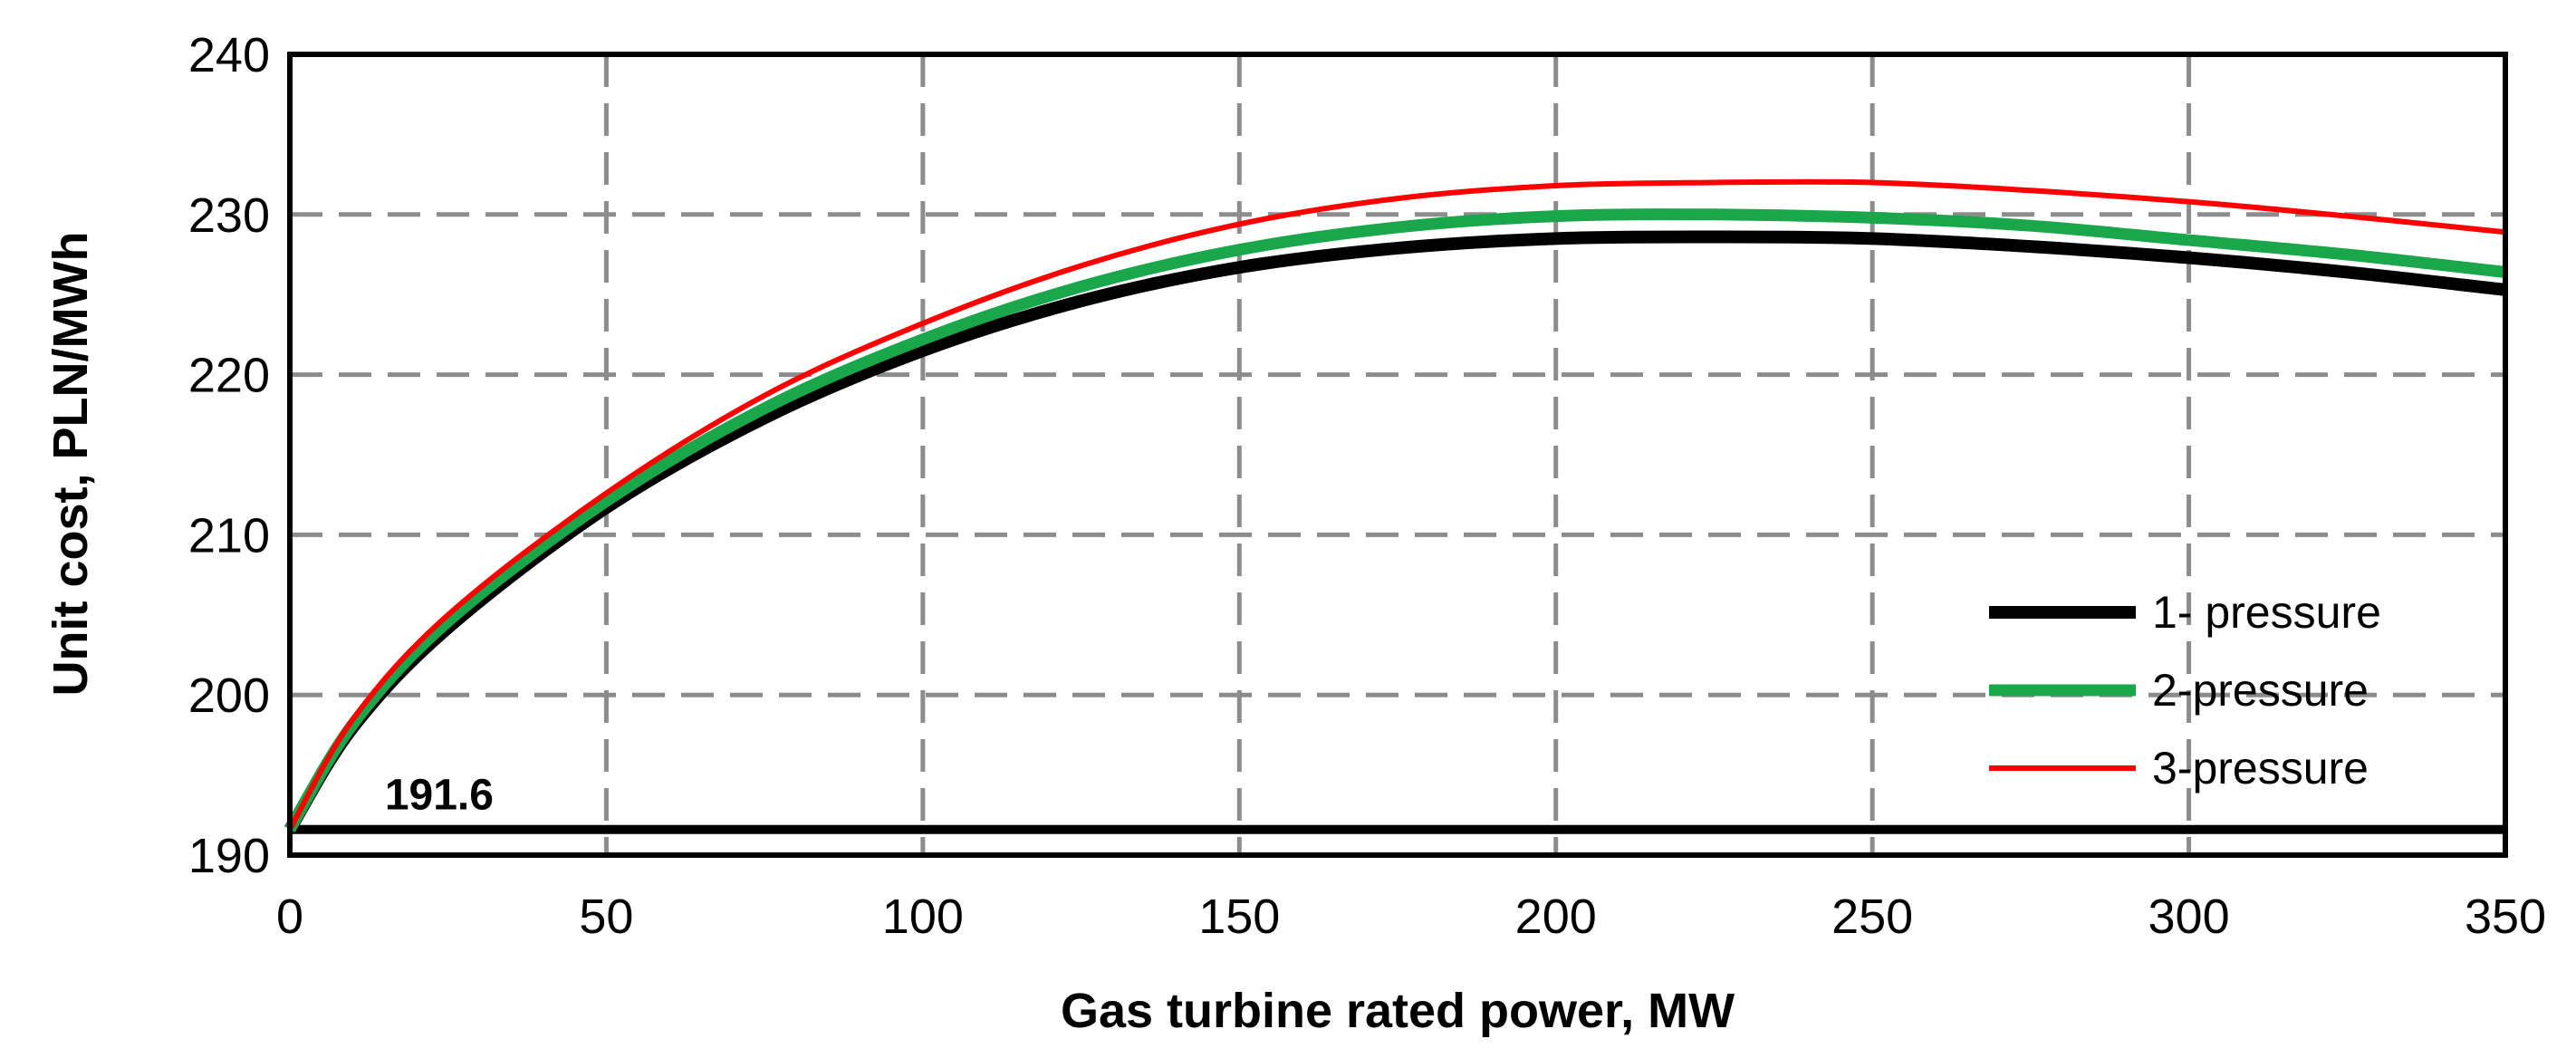 This screenshot has width=2576, height=1058. Describe the element at coordinates (229, 55) in the screenshot. I see `y-tick-label: 240` at that location.